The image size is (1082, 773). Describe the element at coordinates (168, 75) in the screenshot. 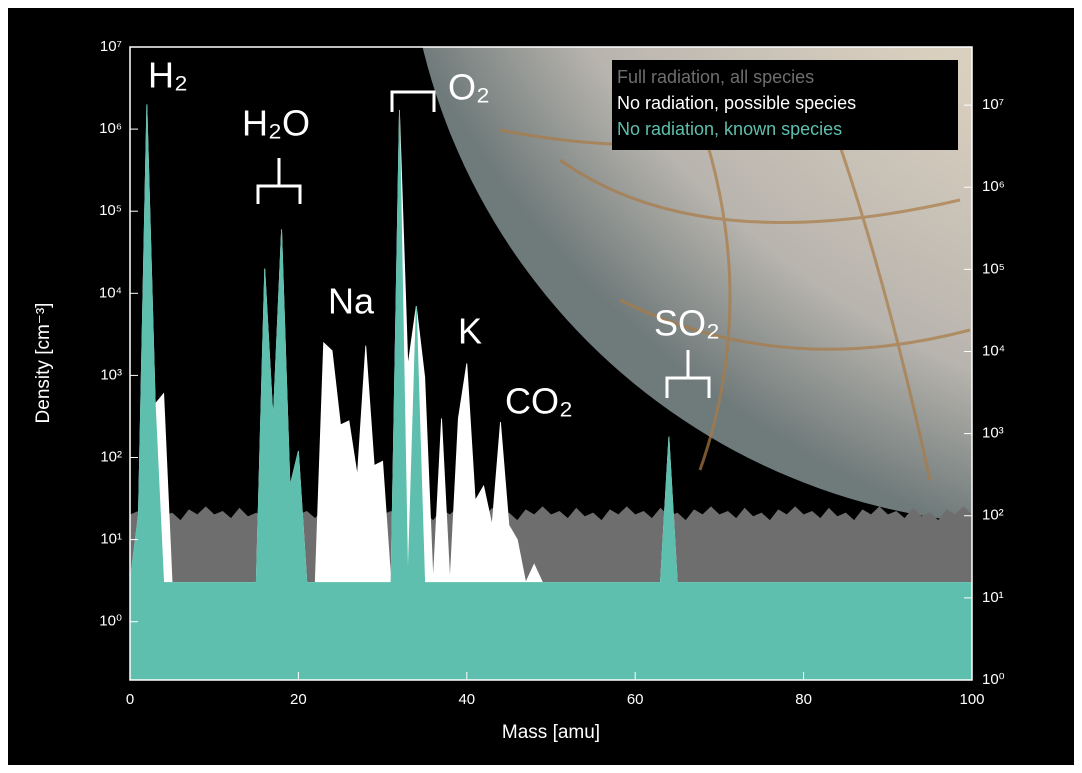

I see `species-label: H₂` at that location.